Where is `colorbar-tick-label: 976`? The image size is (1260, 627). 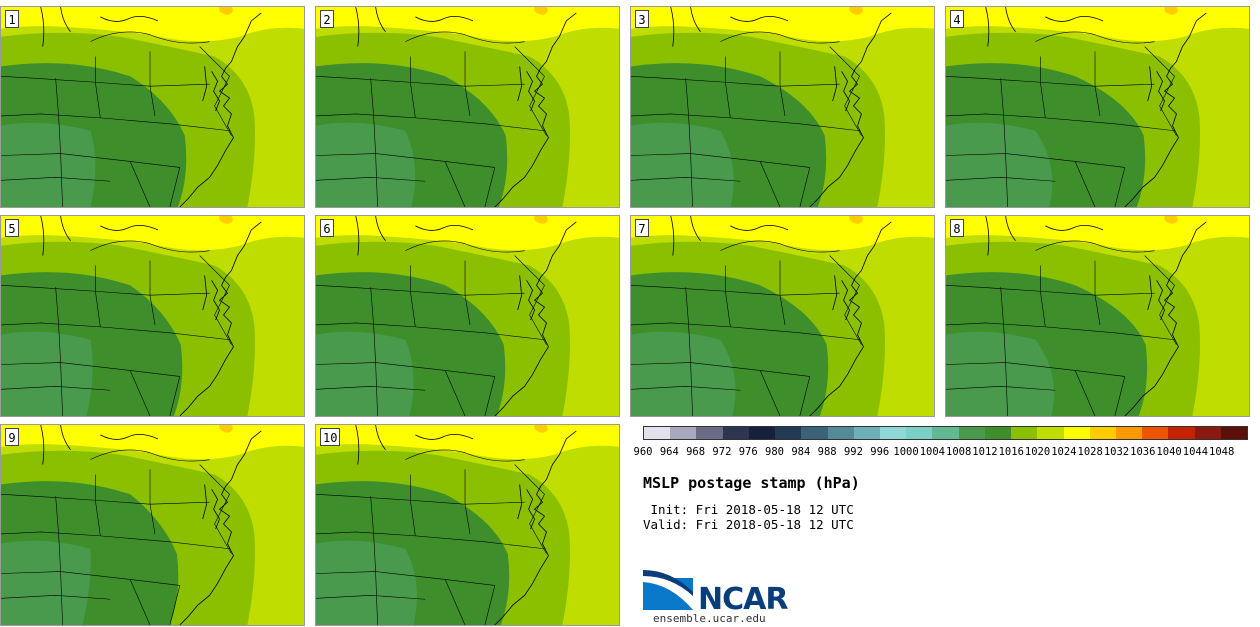 colorbar-tick-label: 976 is located at coordinates (748, 452).